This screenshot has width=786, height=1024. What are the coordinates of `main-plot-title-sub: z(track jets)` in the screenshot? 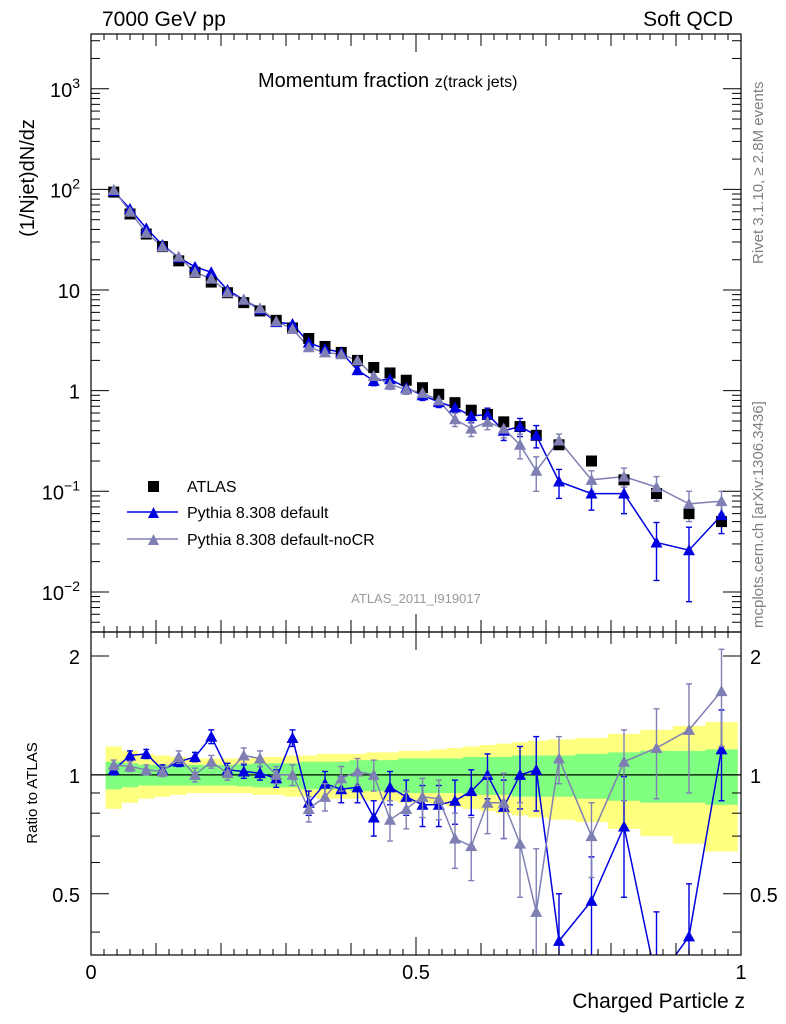 It's located at (476, 82).